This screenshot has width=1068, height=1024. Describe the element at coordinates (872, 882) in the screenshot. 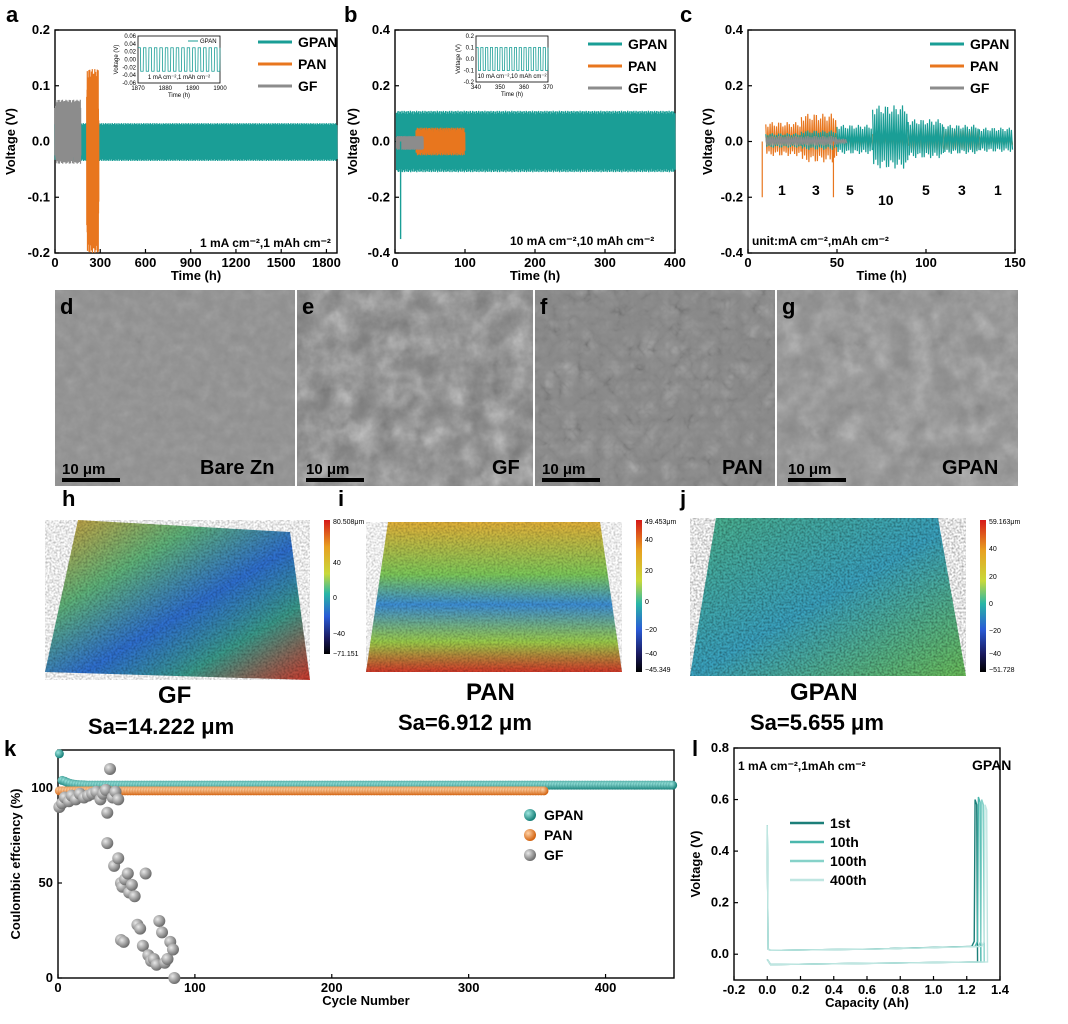

I see `series-line-1st` at that location.